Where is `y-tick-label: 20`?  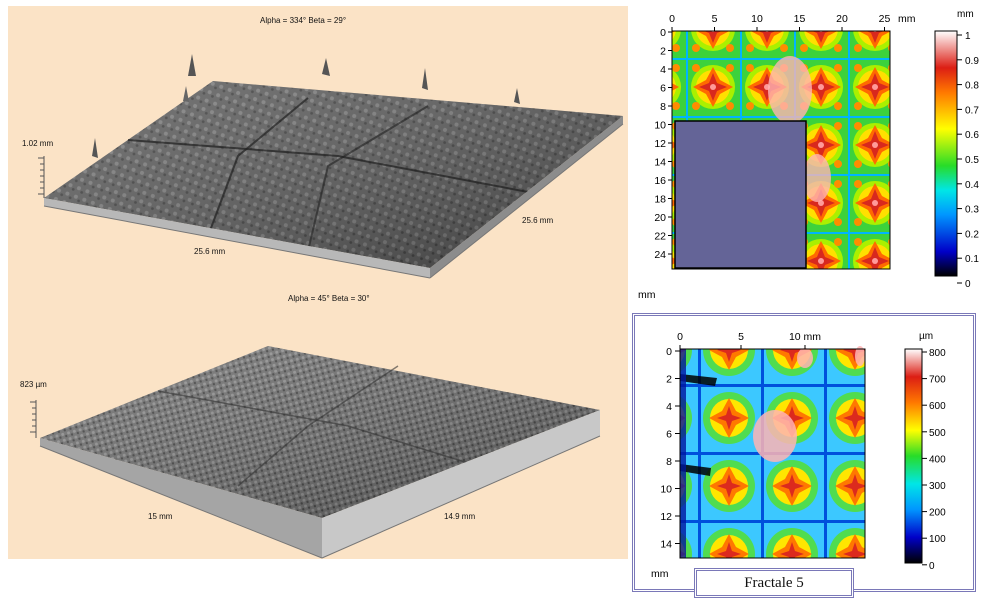 y-tick-label: 20 is located at coordinates (660, 218).